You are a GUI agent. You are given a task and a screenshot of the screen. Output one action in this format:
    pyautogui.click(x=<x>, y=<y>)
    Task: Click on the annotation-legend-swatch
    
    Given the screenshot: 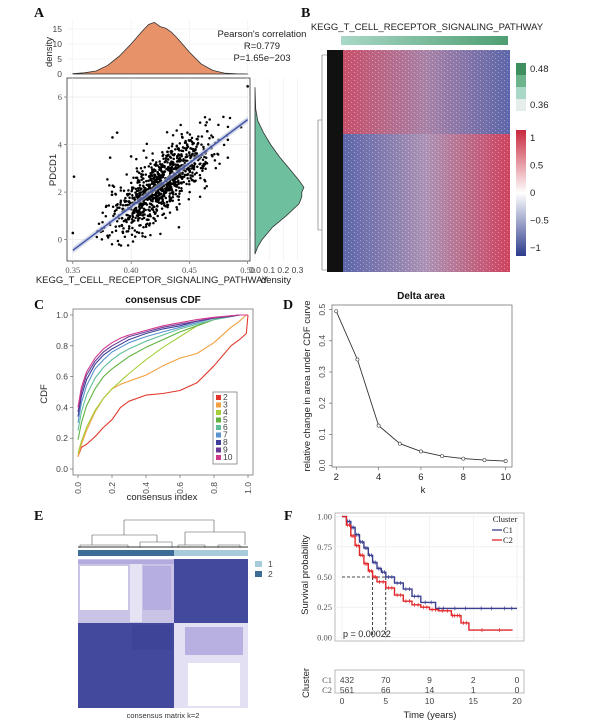 What is the action you would take?
    pyautogui.click(x=521, y=81)
    